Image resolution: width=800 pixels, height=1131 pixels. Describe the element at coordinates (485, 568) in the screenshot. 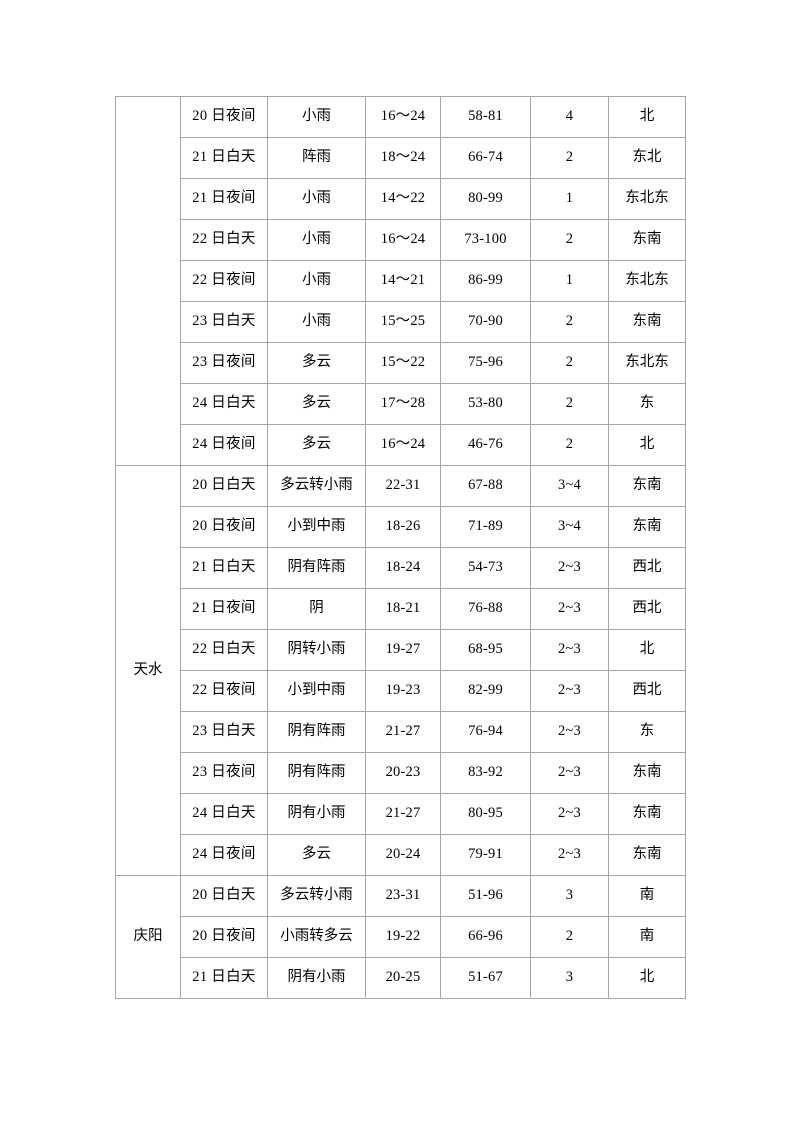

I see `humidity-range: 54-73` at that location.